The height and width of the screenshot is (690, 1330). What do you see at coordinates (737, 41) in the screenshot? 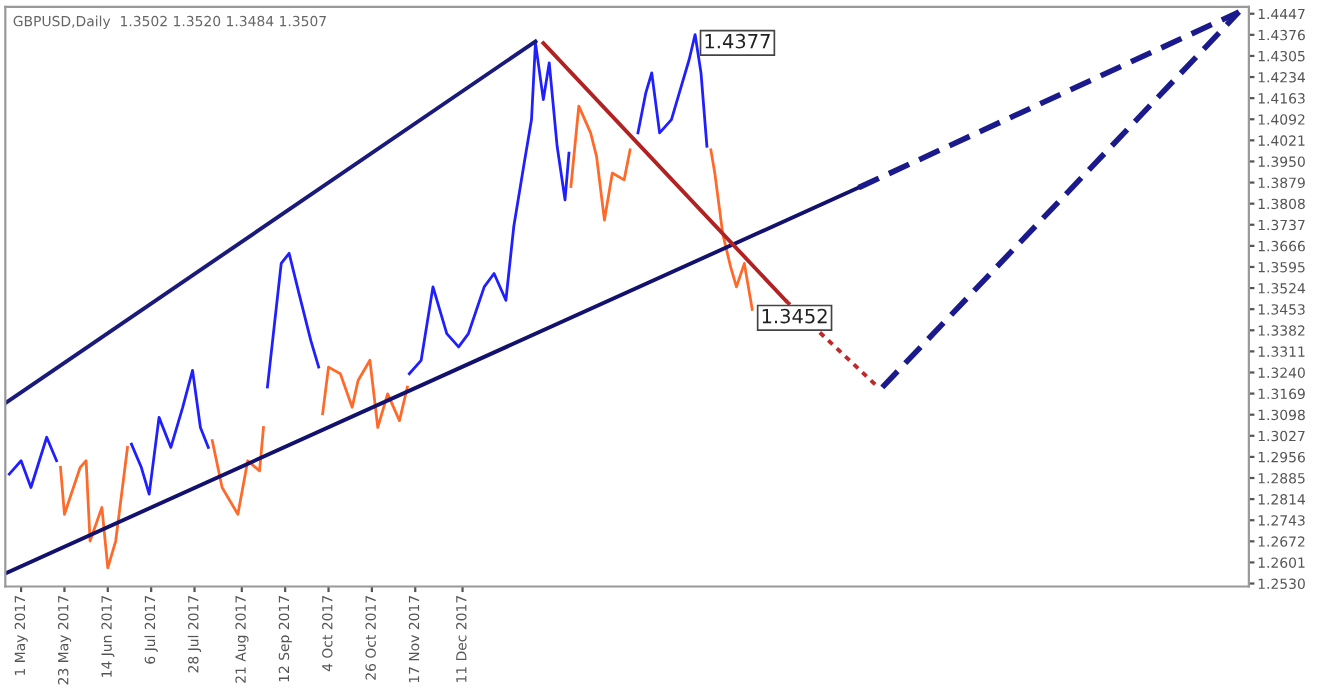
I see `annotation: 1.4377` at bounding box center [737, 41].